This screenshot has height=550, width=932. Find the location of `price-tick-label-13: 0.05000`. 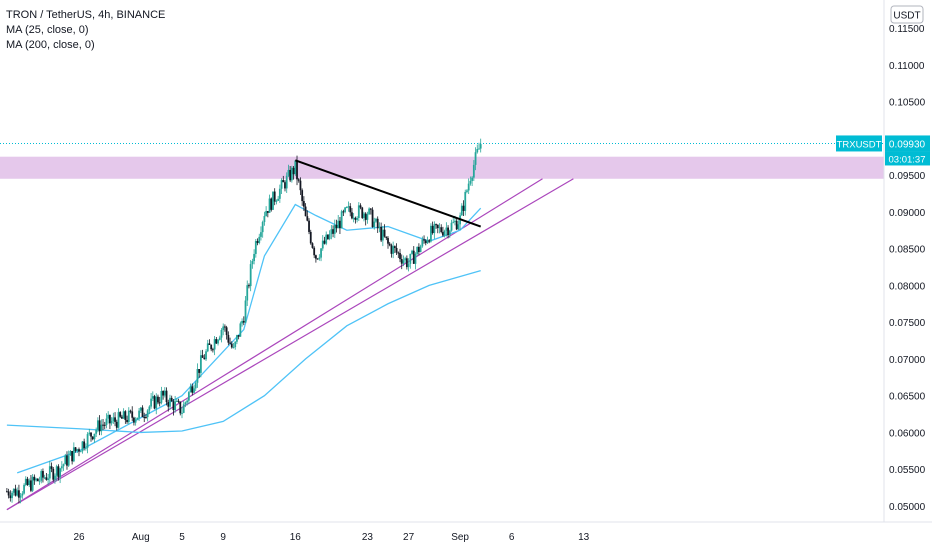

price-tick-label-13: 0.05000 is located at coordinates (907, 507).